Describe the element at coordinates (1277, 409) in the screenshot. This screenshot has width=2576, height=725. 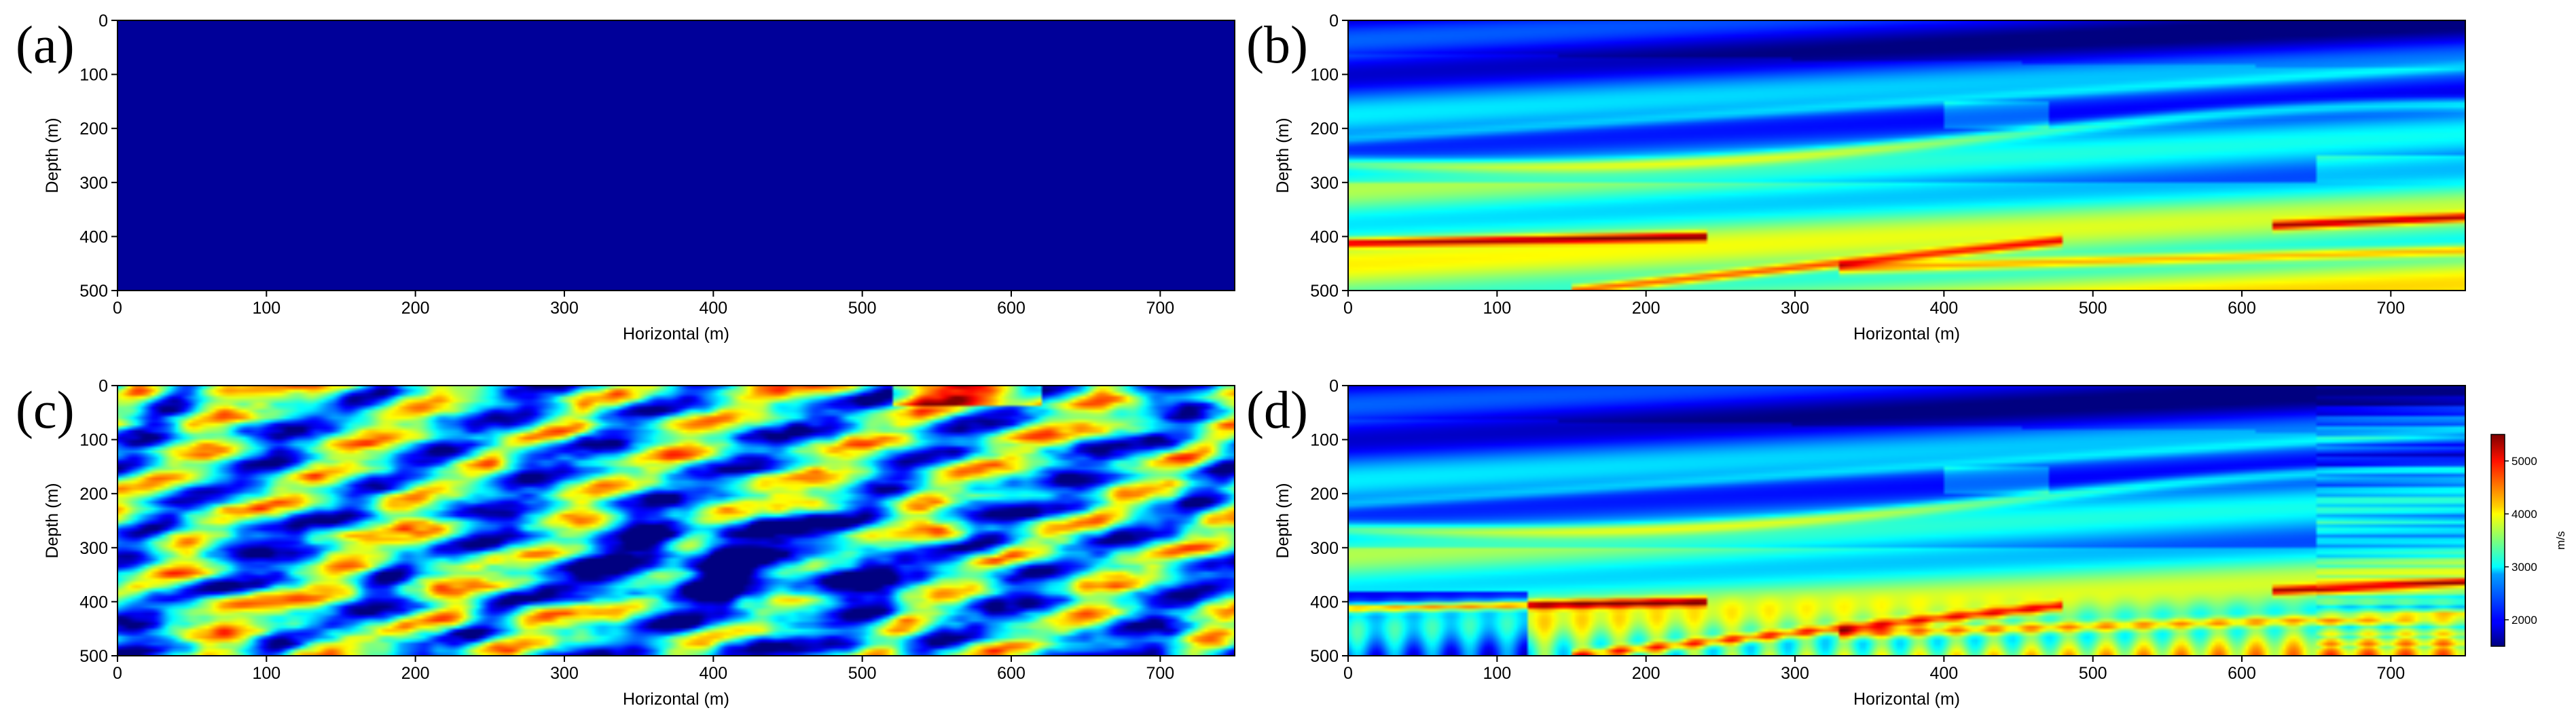
I see `panel-label: (d)` at that location.